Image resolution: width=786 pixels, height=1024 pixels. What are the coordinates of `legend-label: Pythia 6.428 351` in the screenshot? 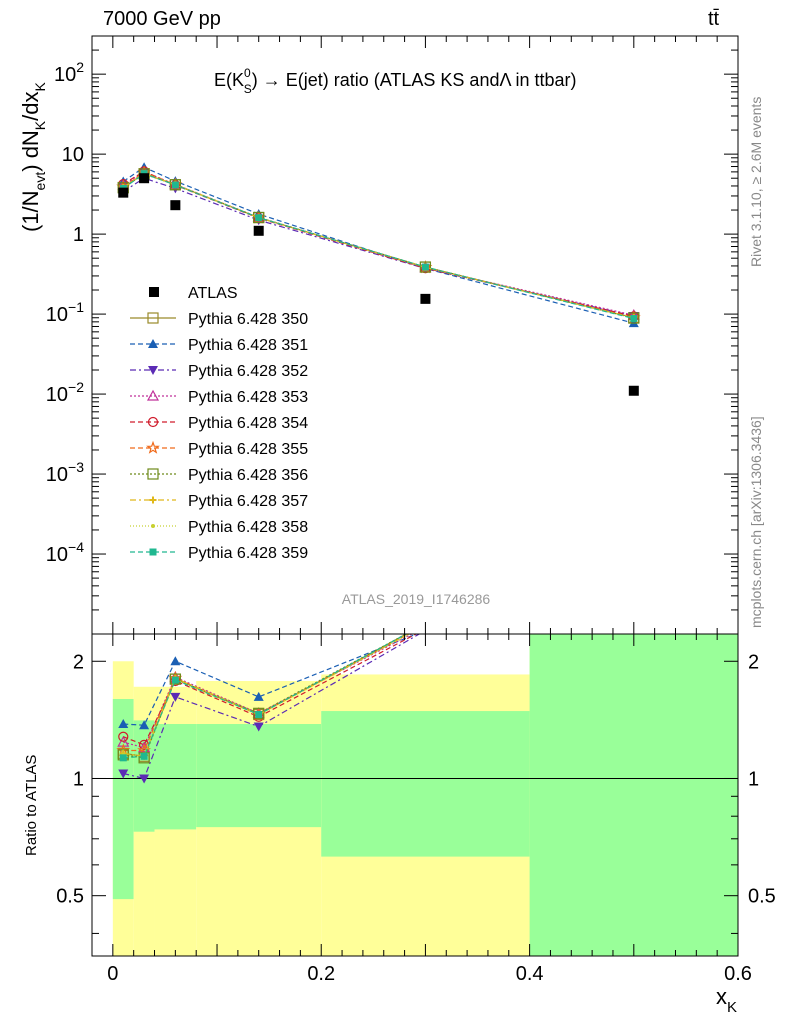 It's located at (248, 345).